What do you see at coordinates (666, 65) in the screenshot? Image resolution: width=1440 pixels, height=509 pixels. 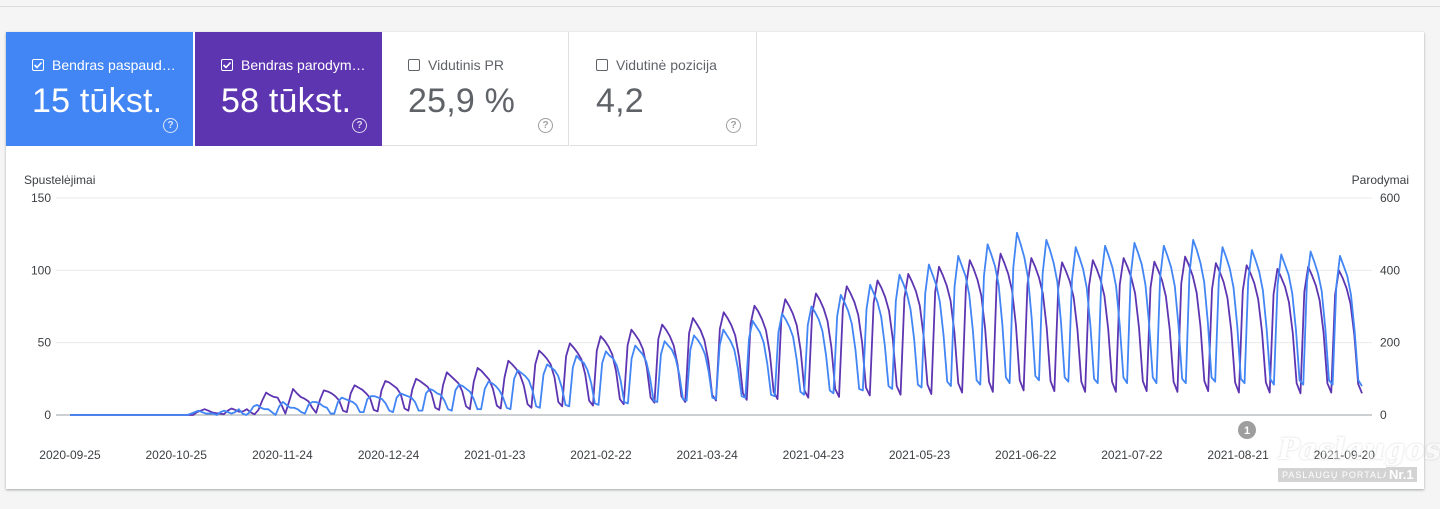 I see `metric-label: Vidutinė pozicija` at bounding box center [666, 65].